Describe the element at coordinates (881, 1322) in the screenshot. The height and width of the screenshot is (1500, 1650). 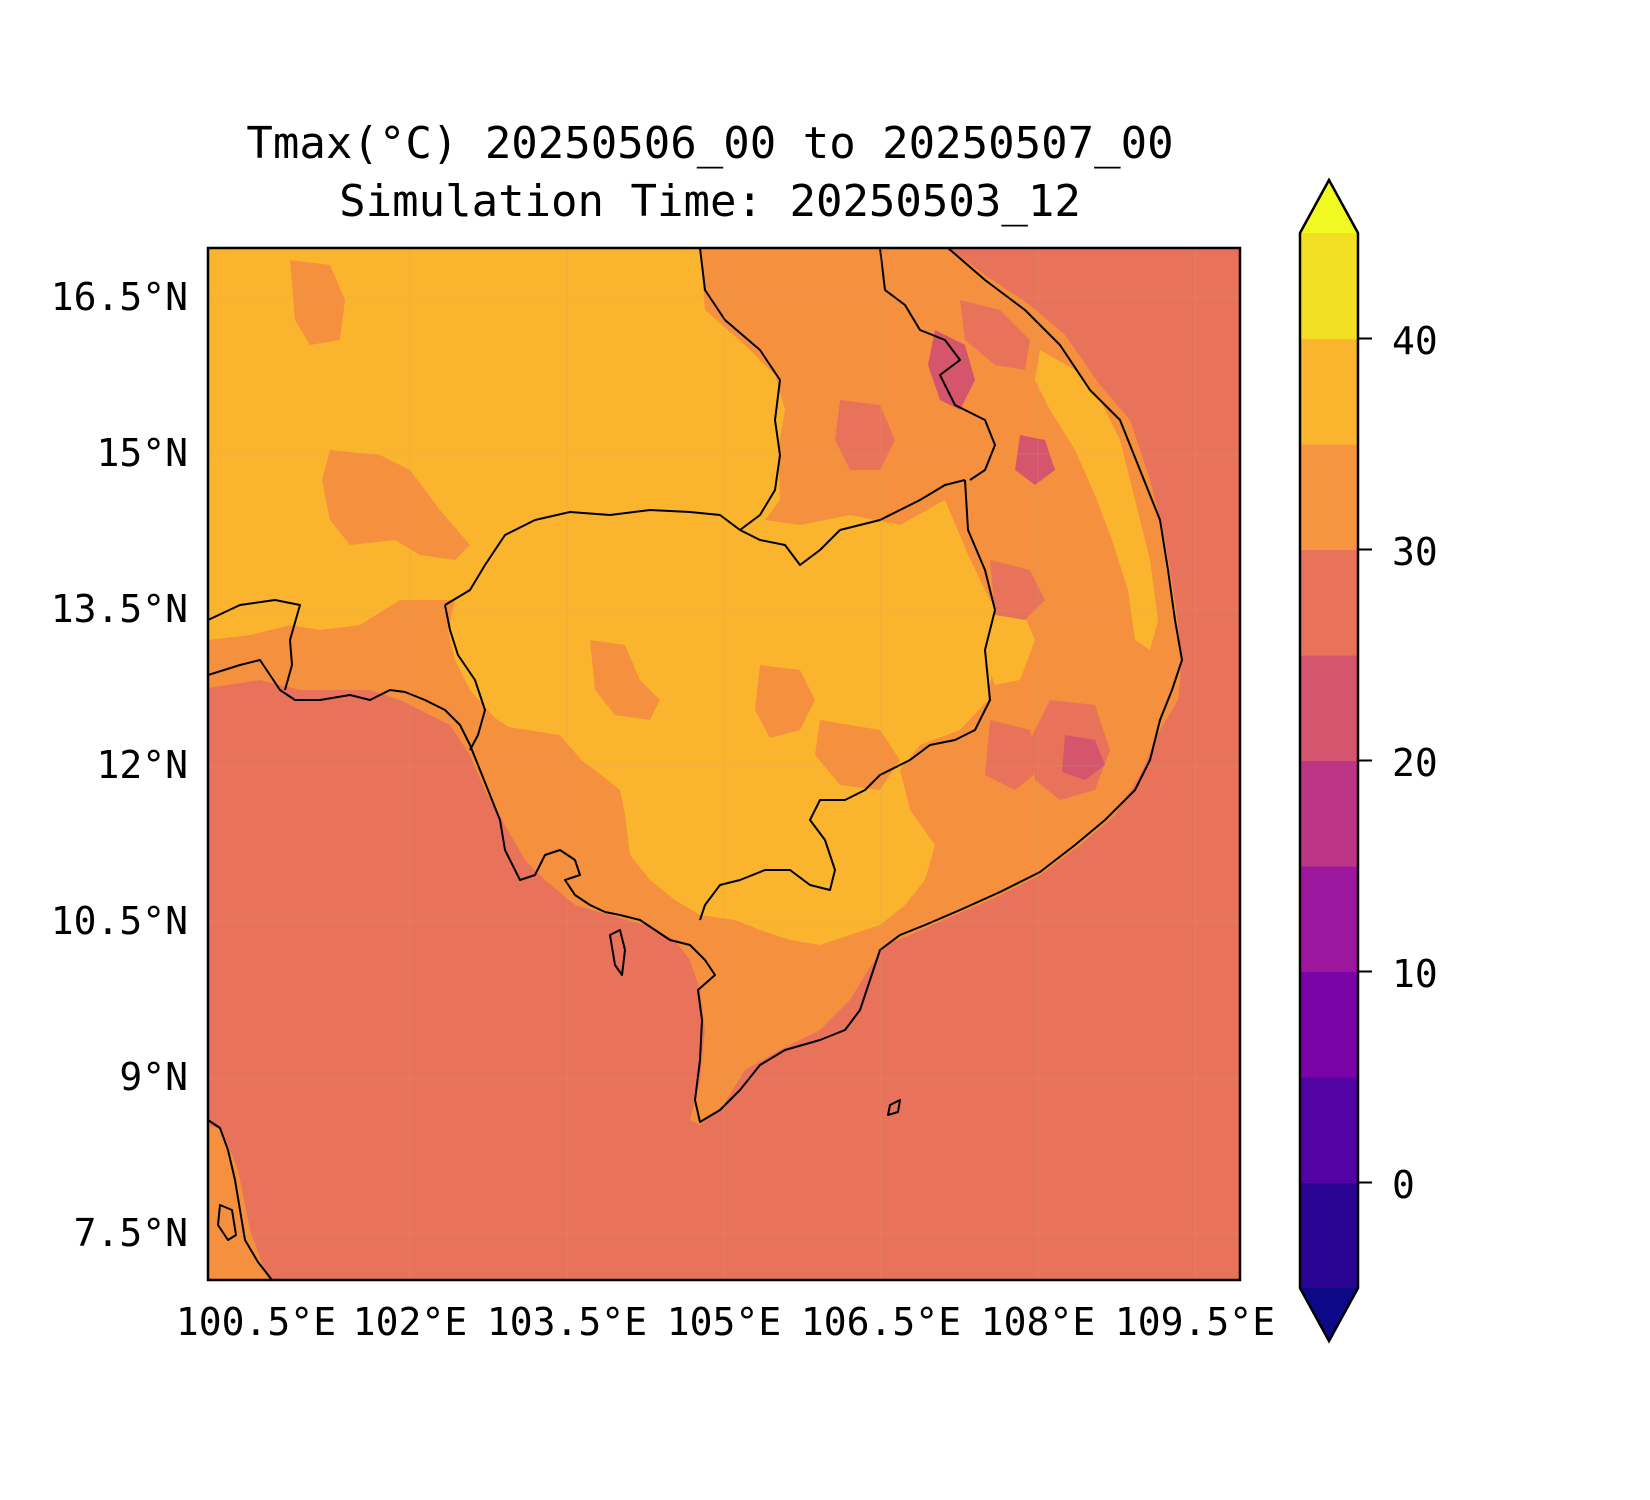
I see `lon-label: 106.5°E` at that location.